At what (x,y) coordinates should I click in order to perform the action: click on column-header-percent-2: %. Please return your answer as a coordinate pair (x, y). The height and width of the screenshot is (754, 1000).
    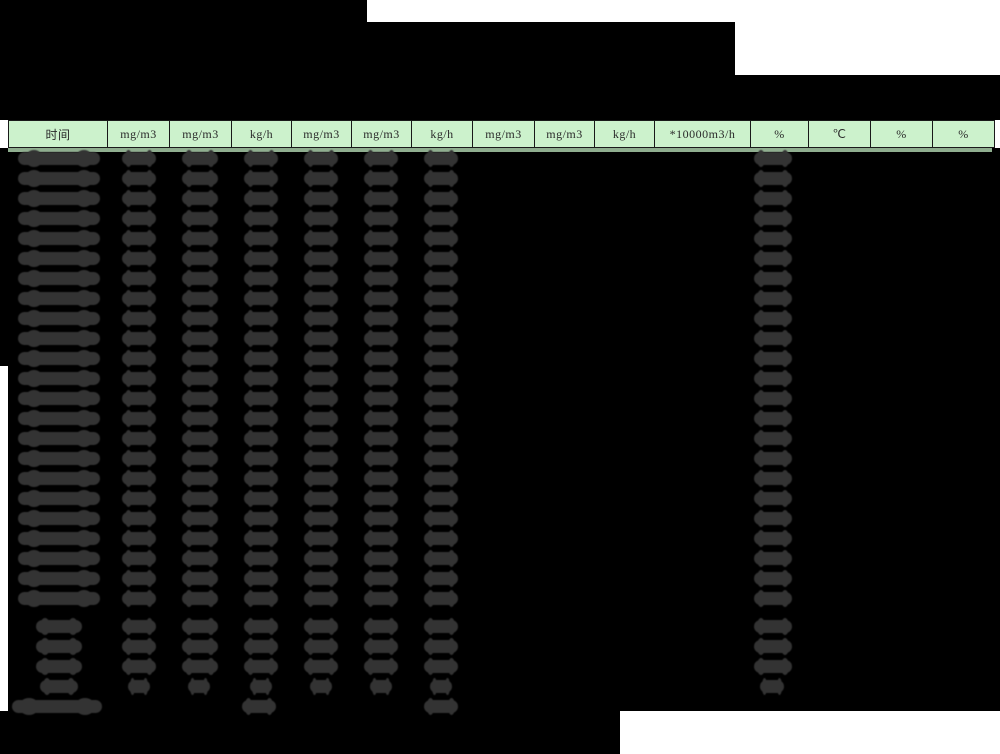
    Looking at the image, I should click on (902, 134).